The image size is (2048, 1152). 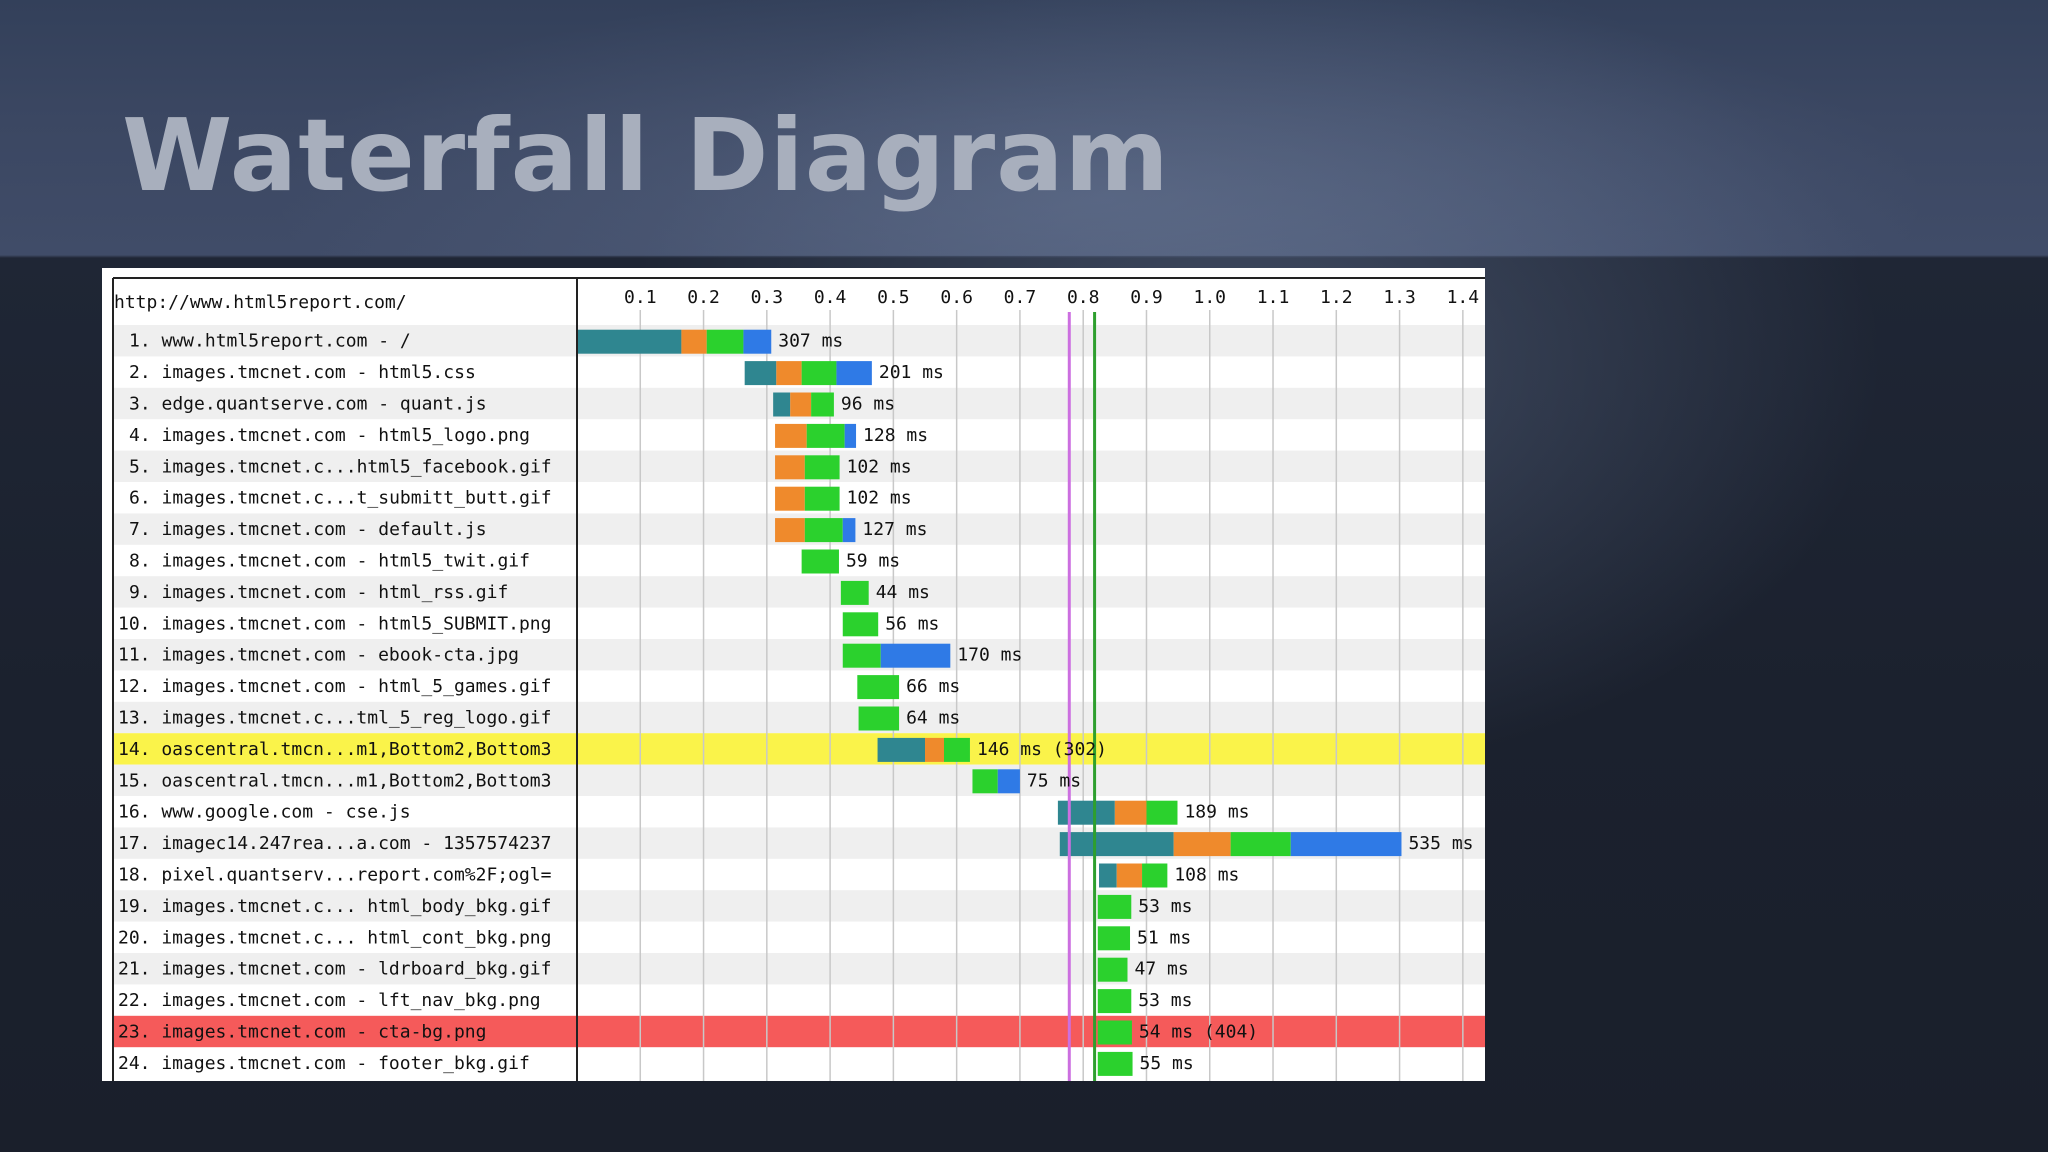 What do you see at coordinates (873, 561) in the screenshot?
I see `timing-label: 59 ms` at bounding box center [873, 561].